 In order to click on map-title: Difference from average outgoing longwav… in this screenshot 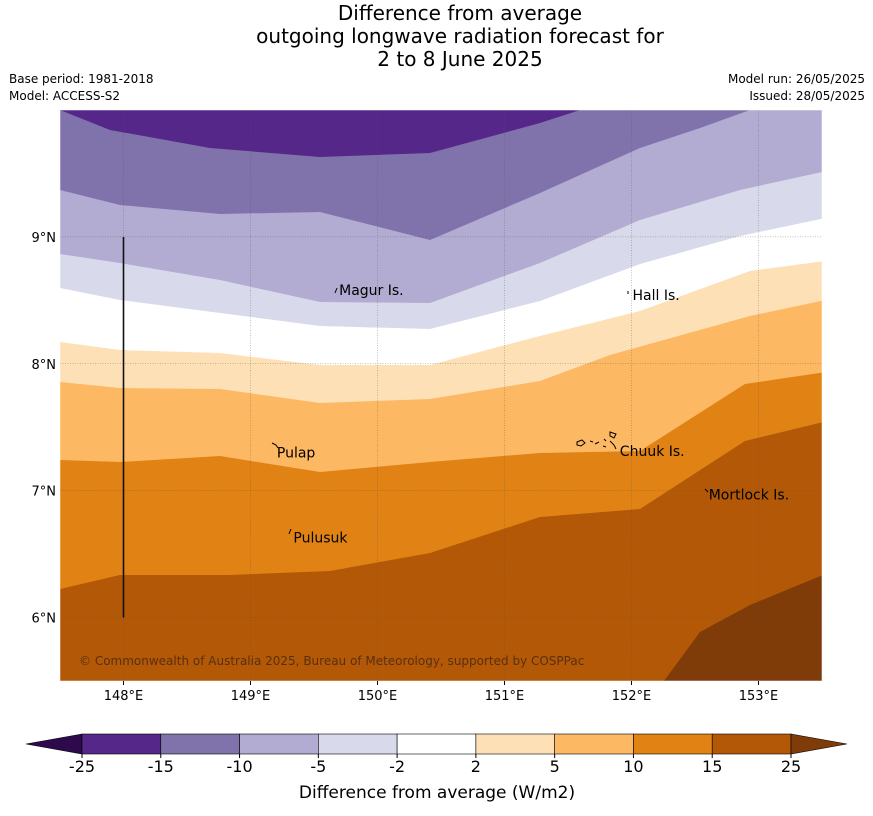, I will do `click(436, 36)`.